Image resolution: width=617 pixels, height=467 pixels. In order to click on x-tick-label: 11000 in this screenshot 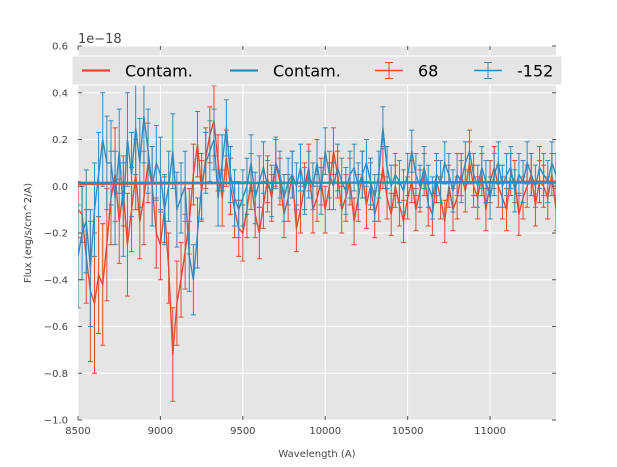, I will do `click(490, 431)`.